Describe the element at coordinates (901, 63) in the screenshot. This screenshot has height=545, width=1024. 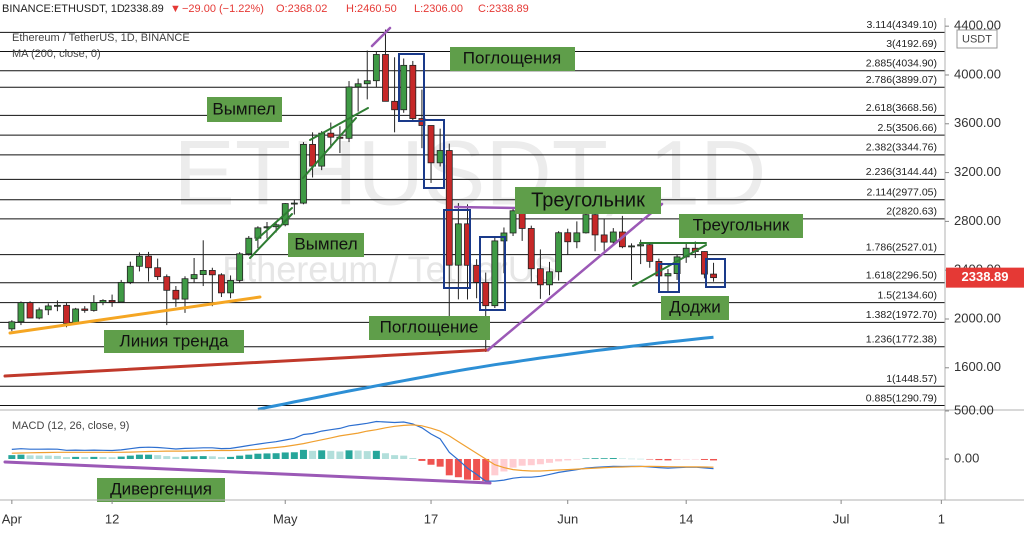
I see `fib-label: 2.885(4034.90)` at that location.